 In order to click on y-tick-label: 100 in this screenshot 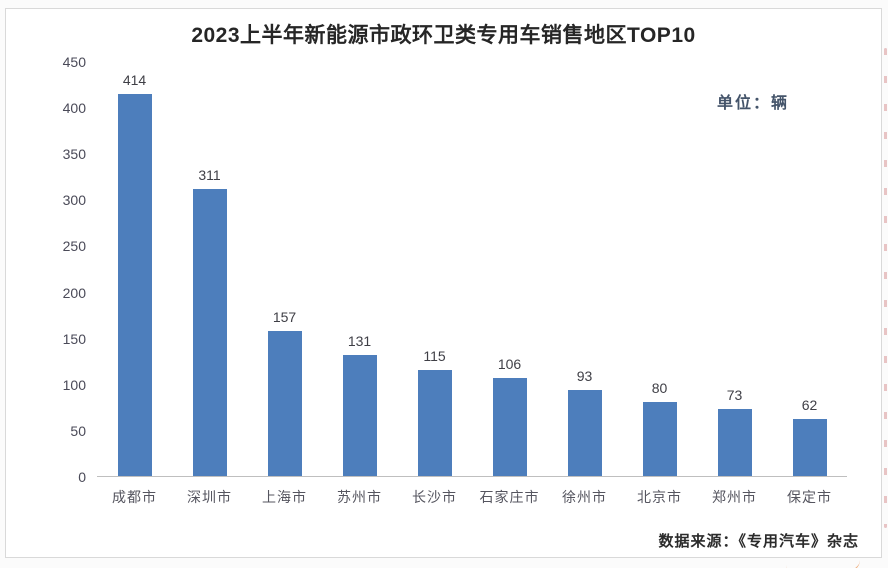, I will do `click(74, 384)`.